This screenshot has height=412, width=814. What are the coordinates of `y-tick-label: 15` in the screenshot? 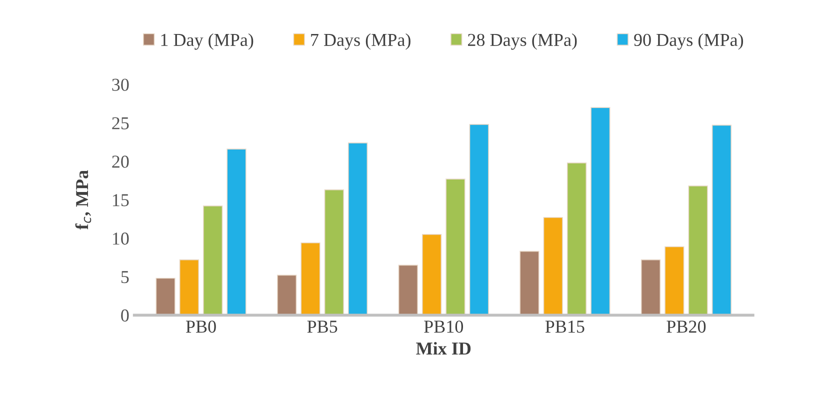 It's located at (120, 200).